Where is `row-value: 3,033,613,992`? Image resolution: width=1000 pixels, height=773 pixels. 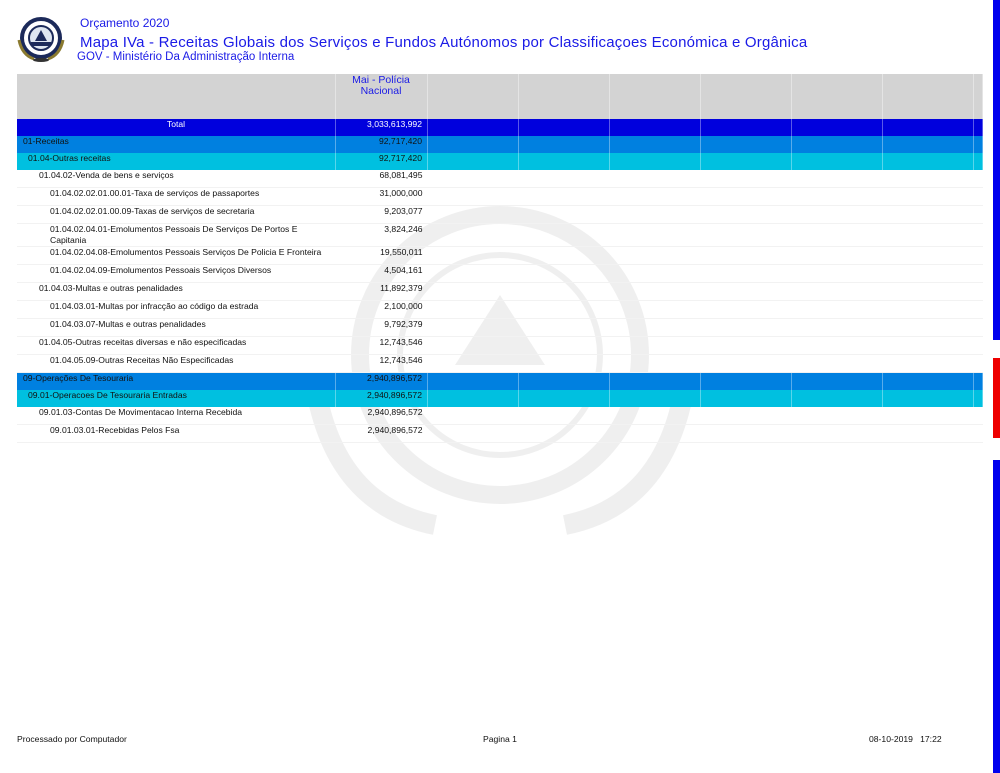 row-value: 3,033,613,992 is located at coordinates (381, 127).